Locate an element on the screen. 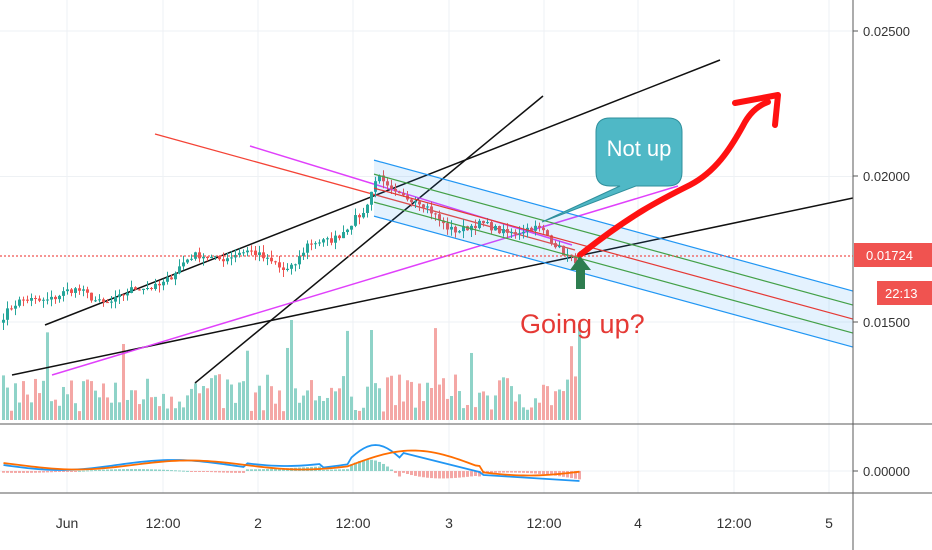 The width and height of the screenshot is (932, 550). macd-tick-label: 0.00000 is located at coordinates (886, 471).